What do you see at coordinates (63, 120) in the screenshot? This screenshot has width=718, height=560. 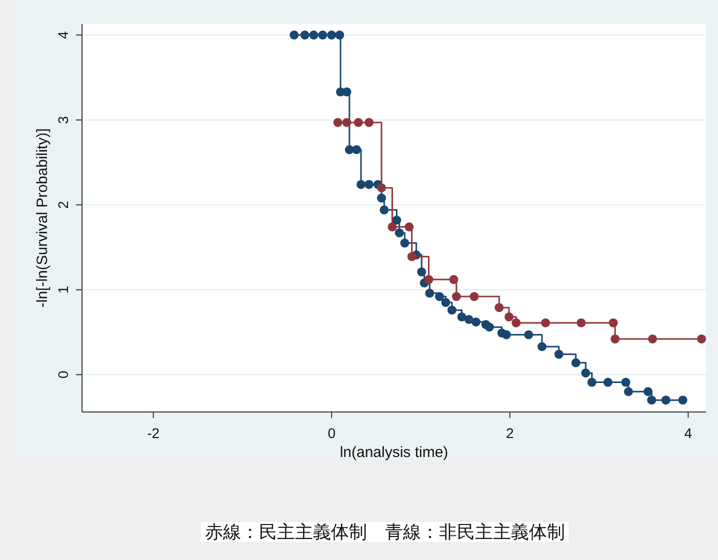 I see `y-tick-label: 3` at bounding box center [63, 120].